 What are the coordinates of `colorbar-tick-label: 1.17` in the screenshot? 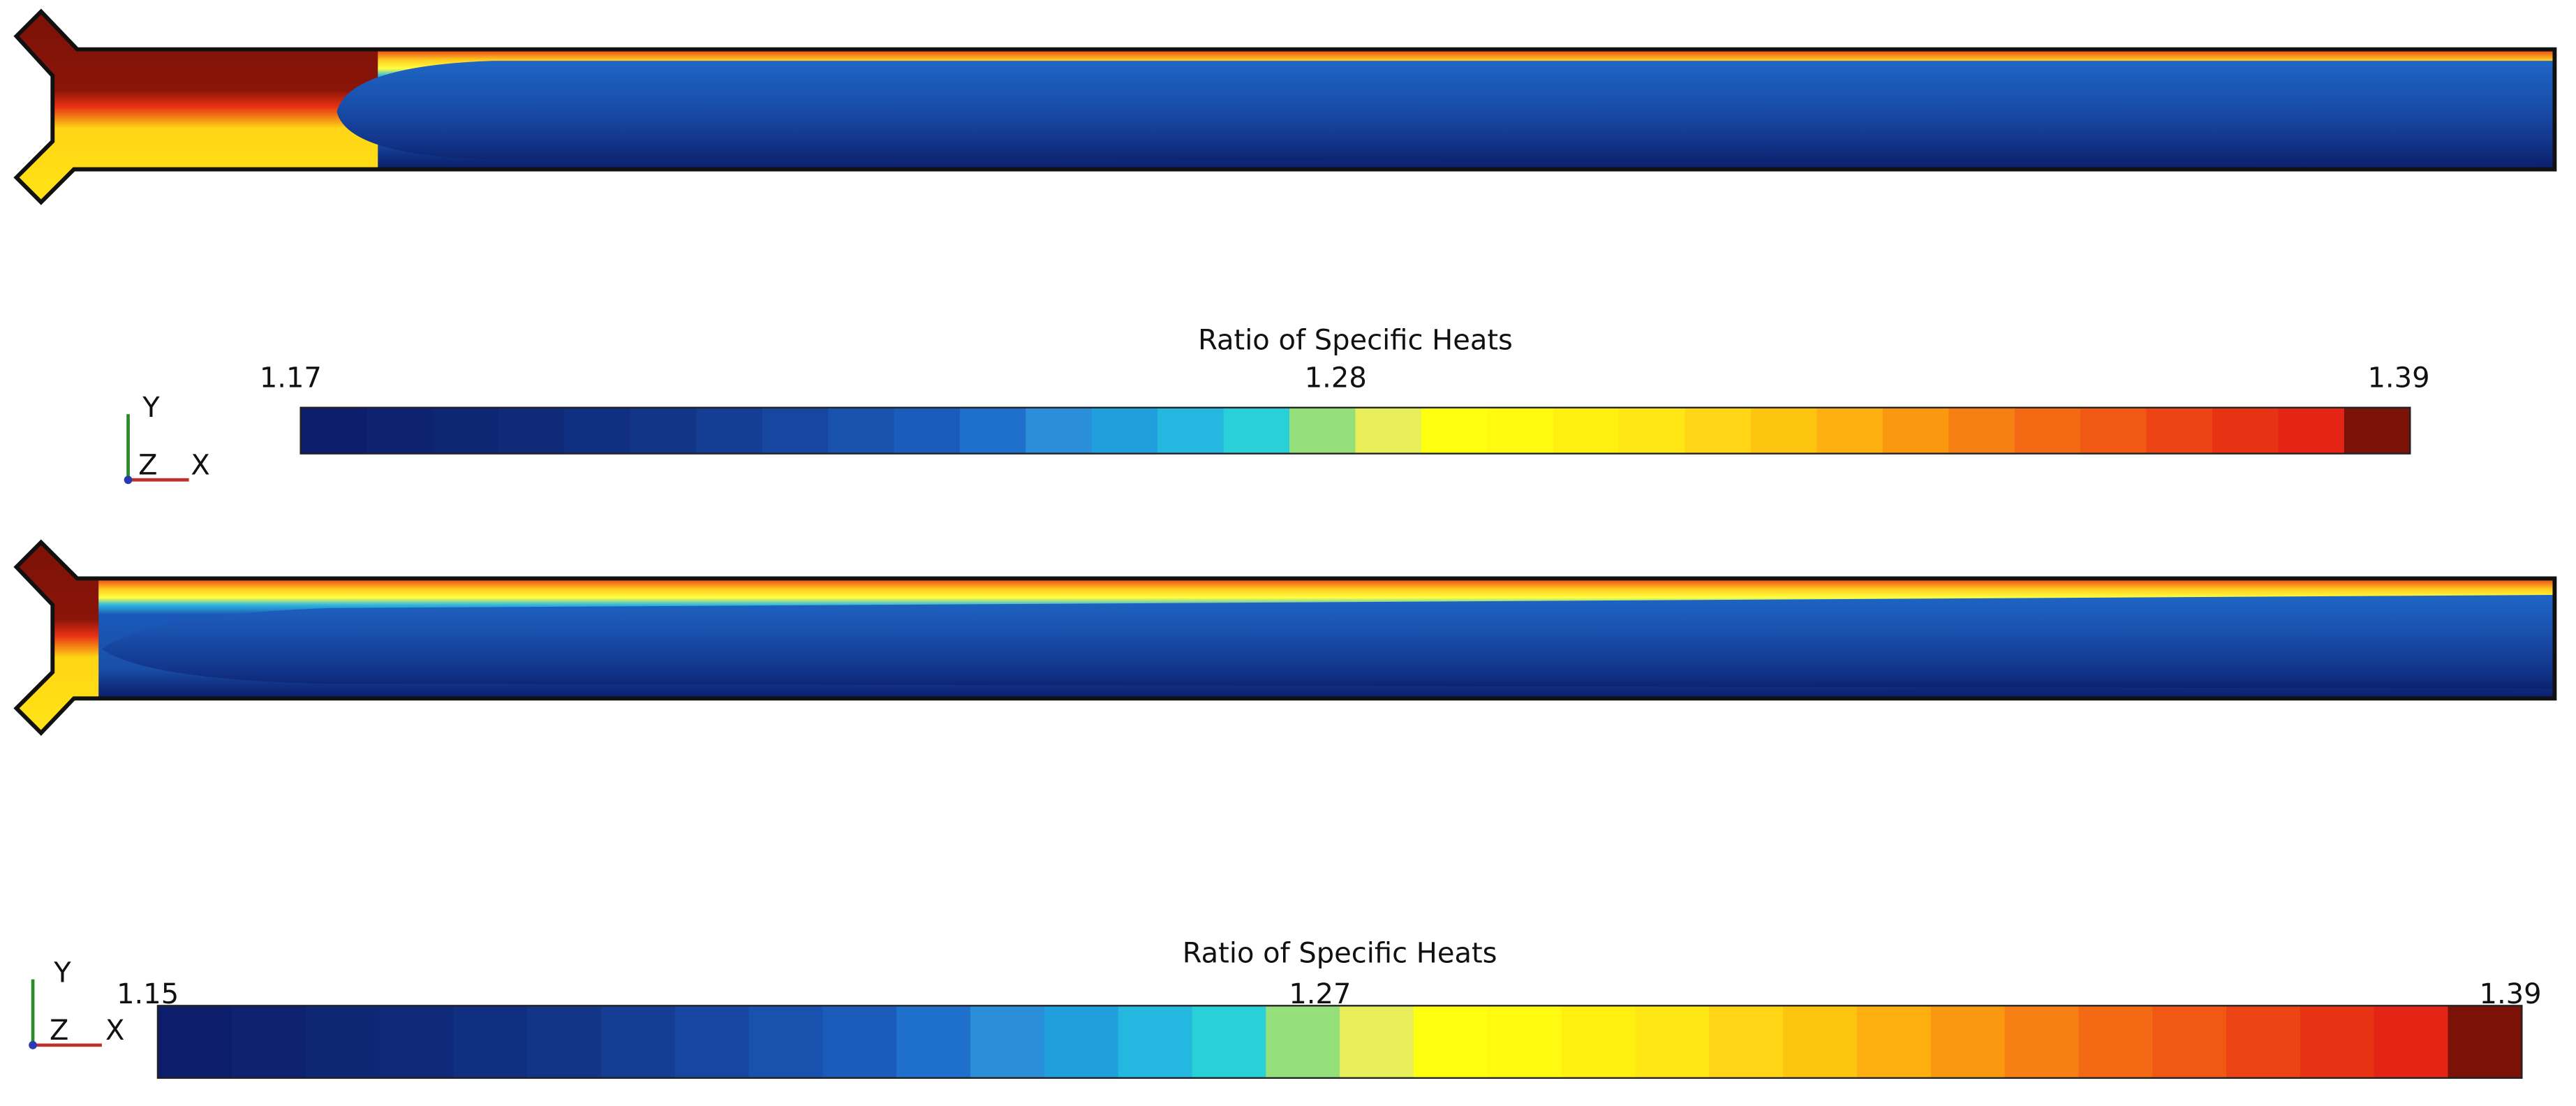 It's located at (291, 378).